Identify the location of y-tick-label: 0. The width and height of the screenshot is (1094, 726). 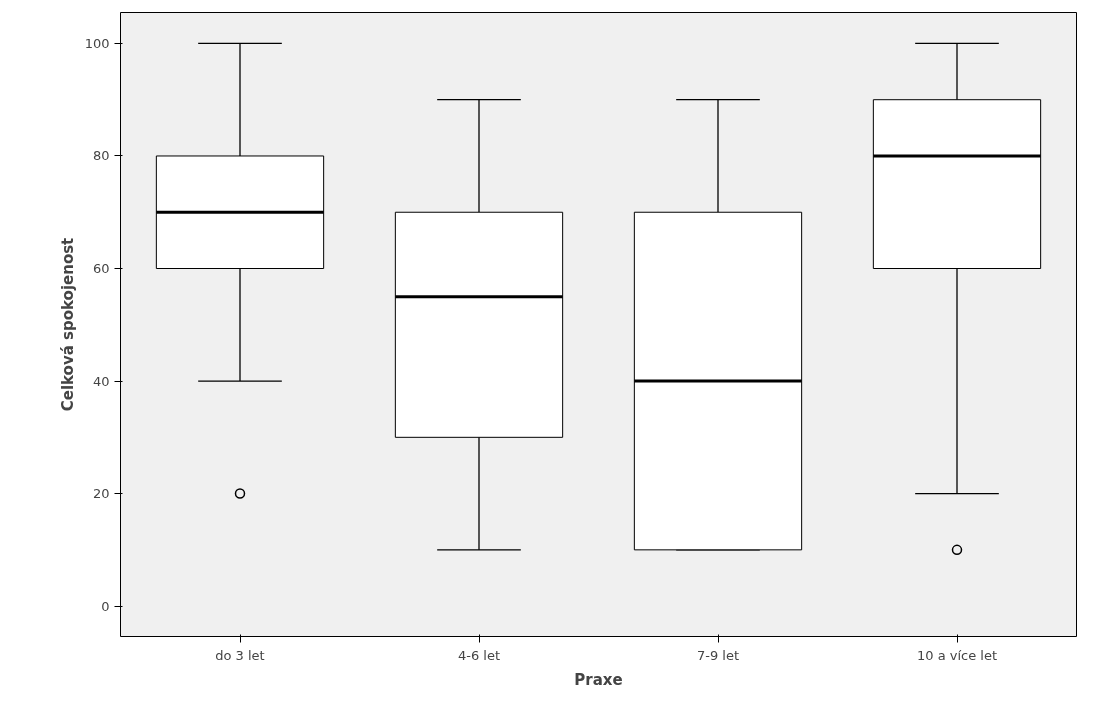
(105, 606).